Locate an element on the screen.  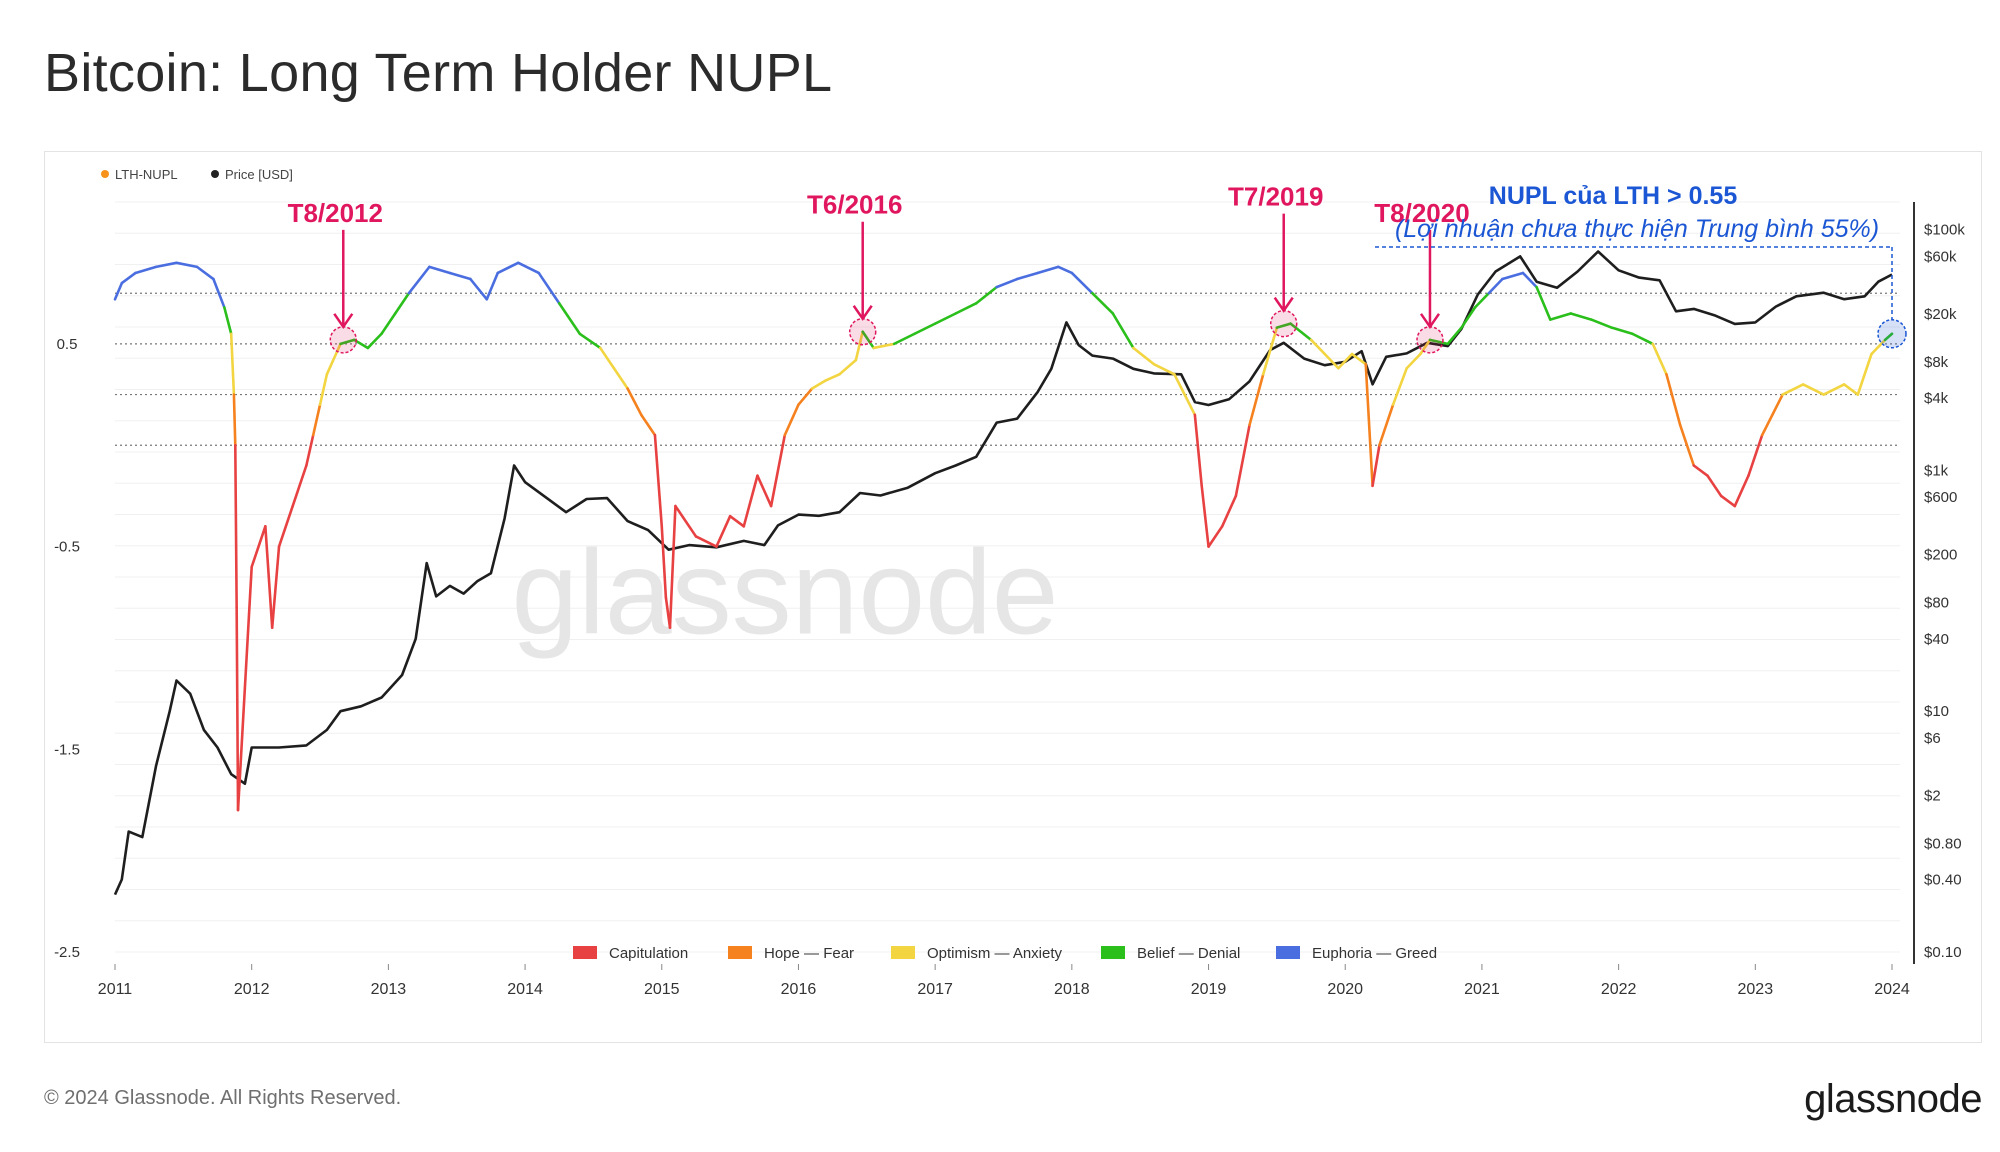
x-tick-label: 2012 is located at coordinates (252, 989).